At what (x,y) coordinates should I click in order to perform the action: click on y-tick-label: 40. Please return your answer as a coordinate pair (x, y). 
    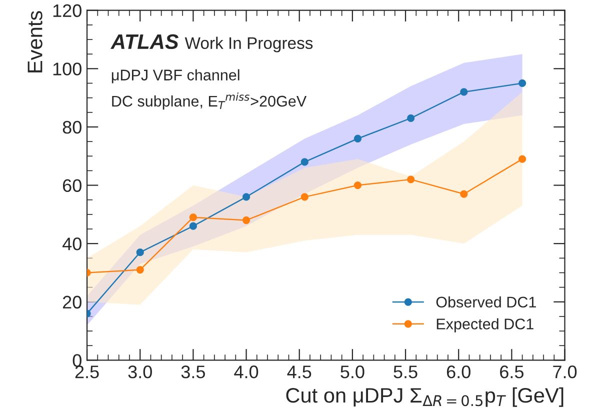
    Looking at the image, I should click on (72, 244).